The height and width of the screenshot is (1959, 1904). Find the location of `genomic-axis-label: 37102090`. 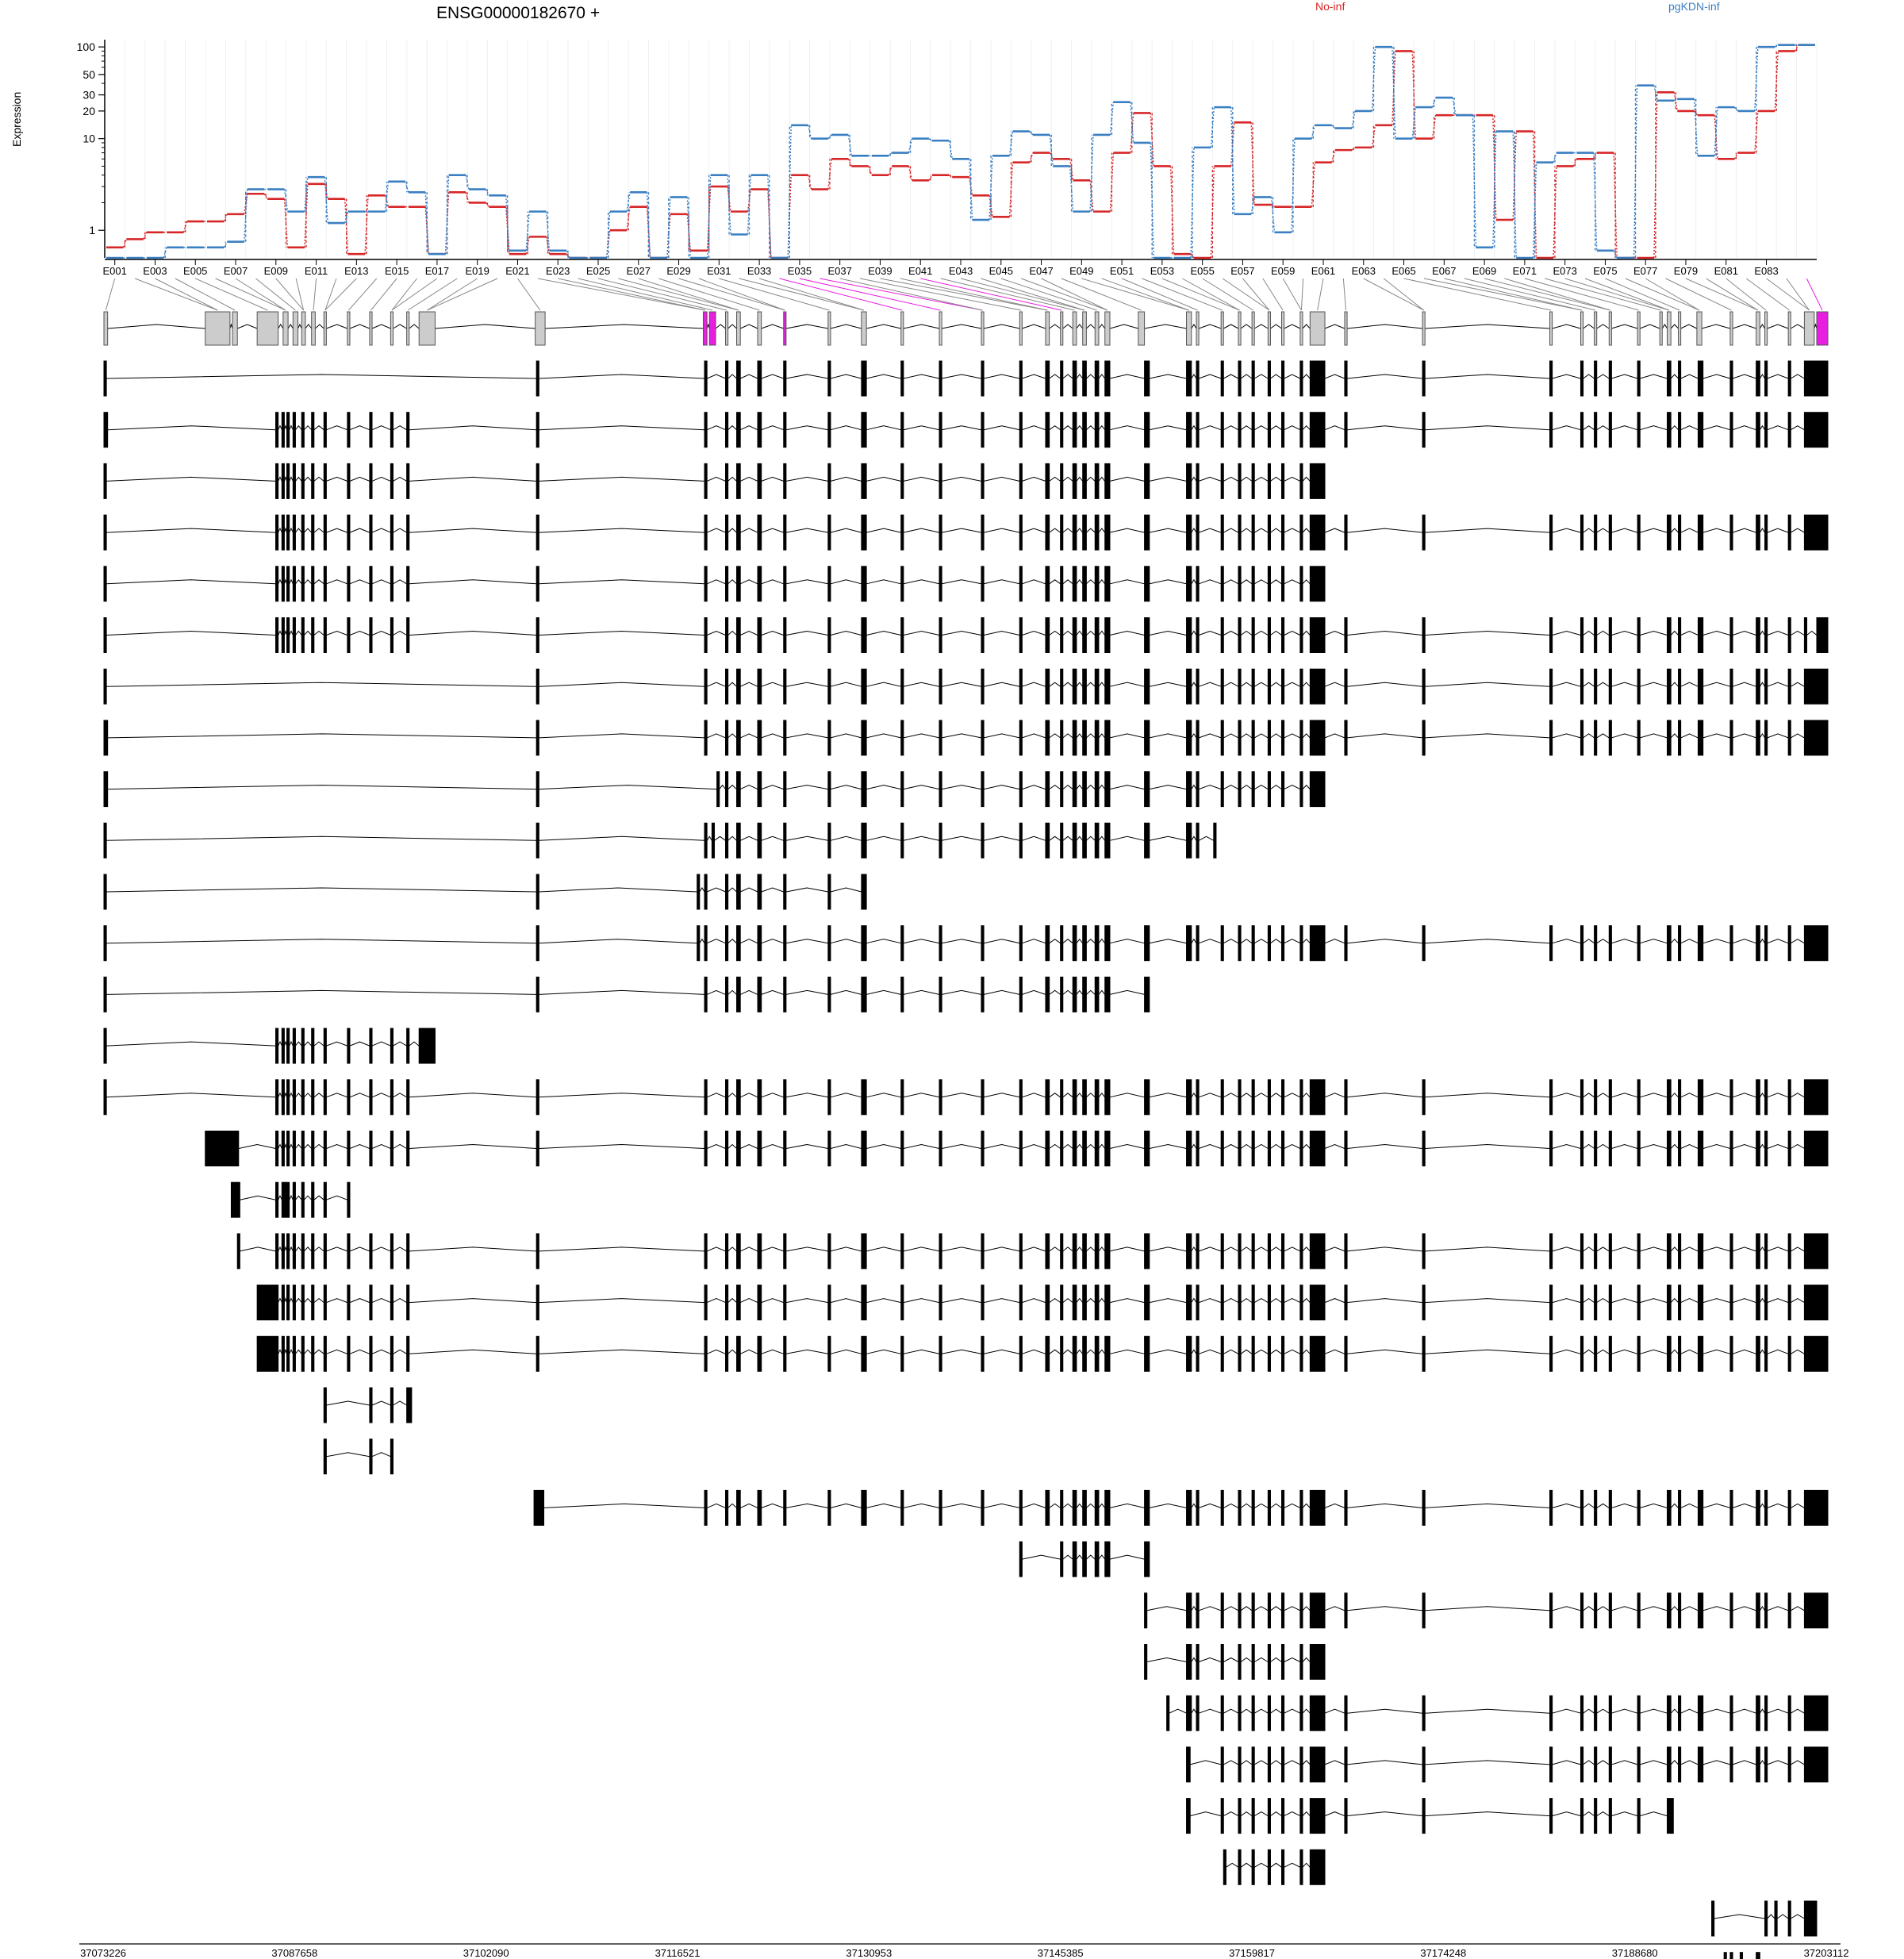

genomic-axis-label: 37102090 is located at coordinates (486, 1953).